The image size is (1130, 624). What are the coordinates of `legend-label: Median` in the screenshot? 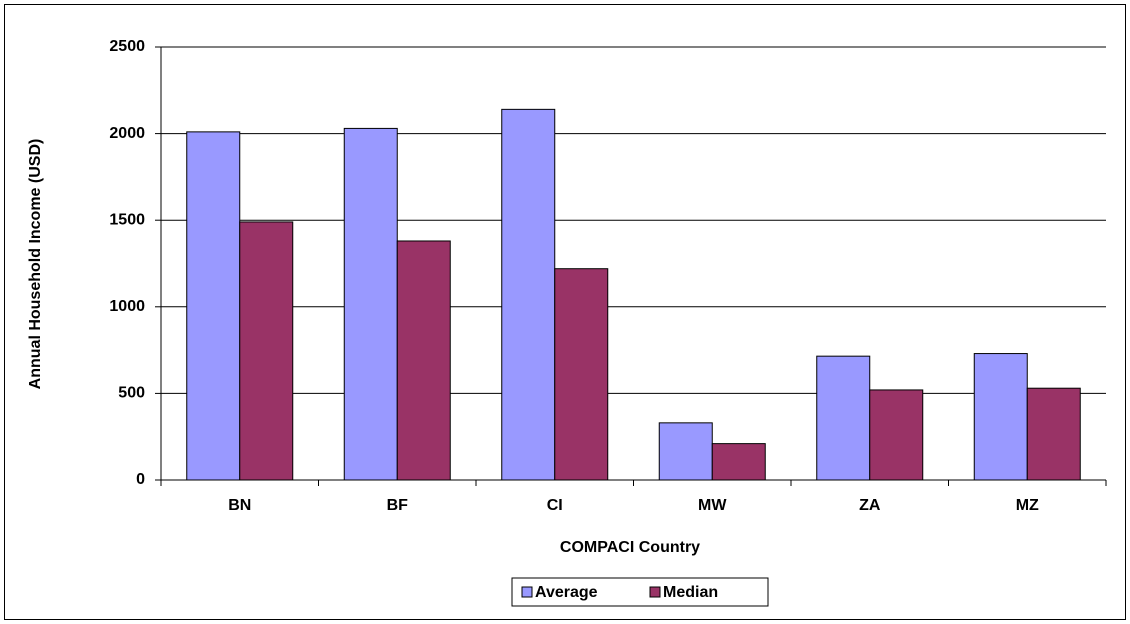 It's located at (690, 592).